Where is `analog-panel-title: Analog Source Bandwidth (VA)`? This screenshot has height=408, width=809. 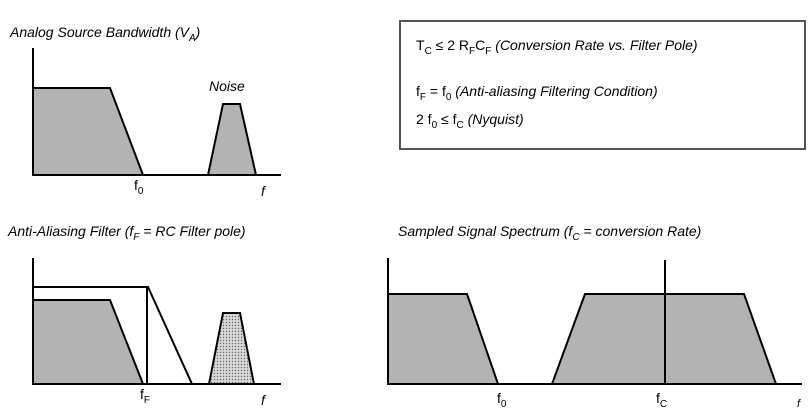
analog-panel-title: Analog Source Bandwidth (VA) is located at coordinates (104, 34).